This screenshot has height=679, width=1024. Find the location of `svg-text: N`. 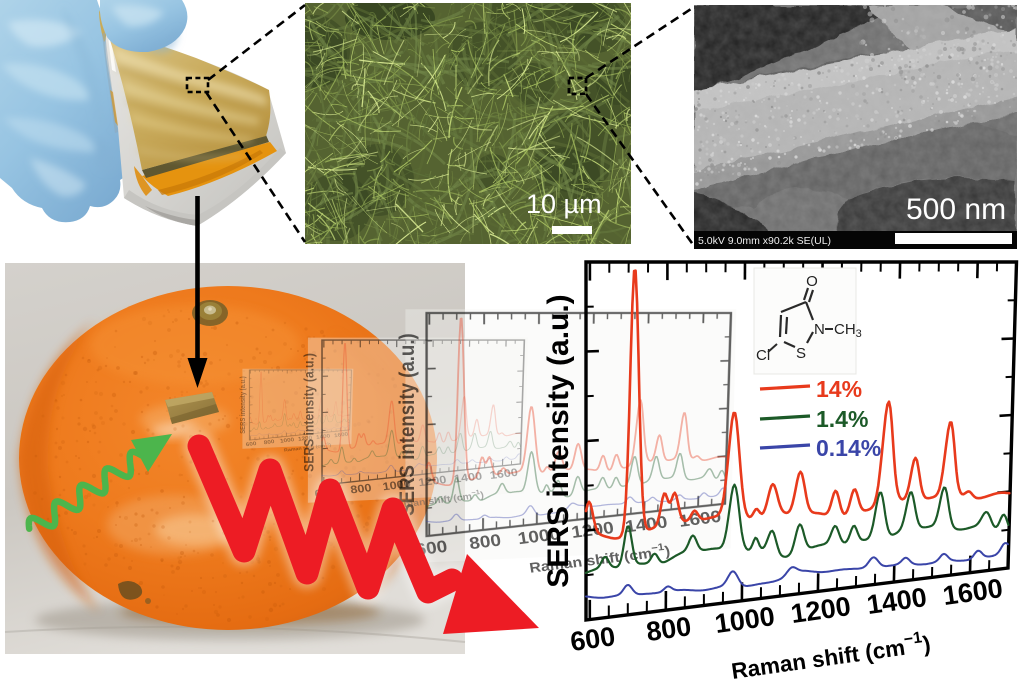

svg-text: N is located at coordinates (819, 329).